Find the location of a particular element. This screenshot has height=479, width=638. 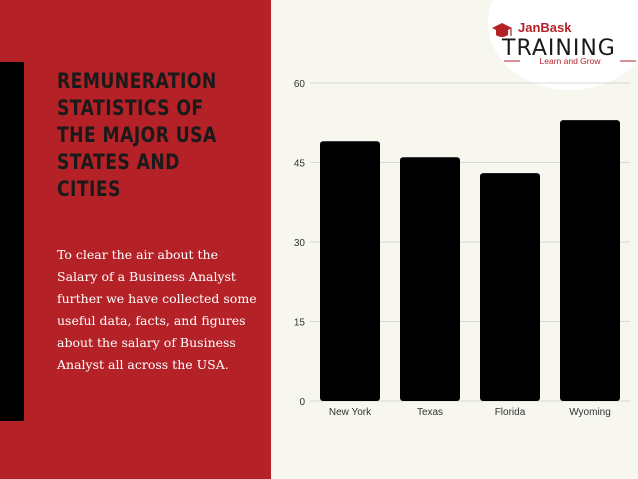

y-tick-label: 15 is located at coordinates (300, 323).